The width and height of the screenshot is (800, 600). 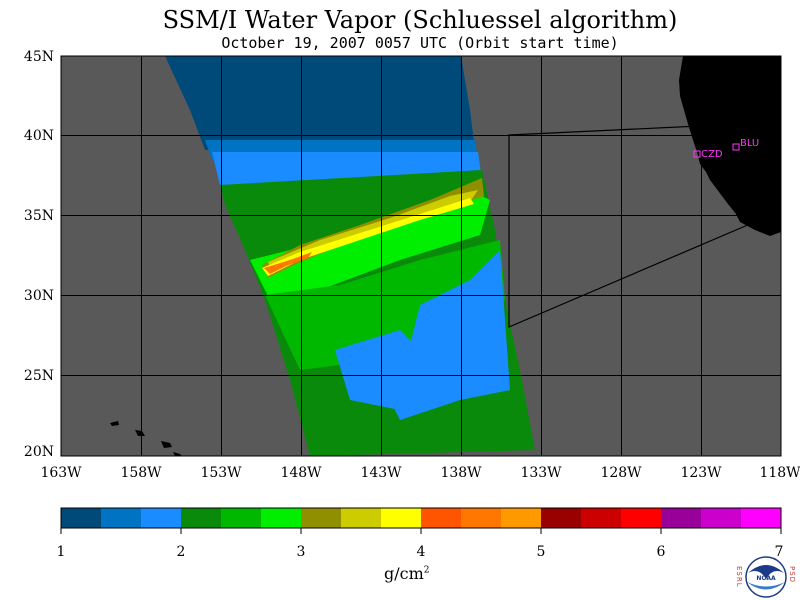 I want to click on swath-band-bright-green, so click(x=370, y=245).